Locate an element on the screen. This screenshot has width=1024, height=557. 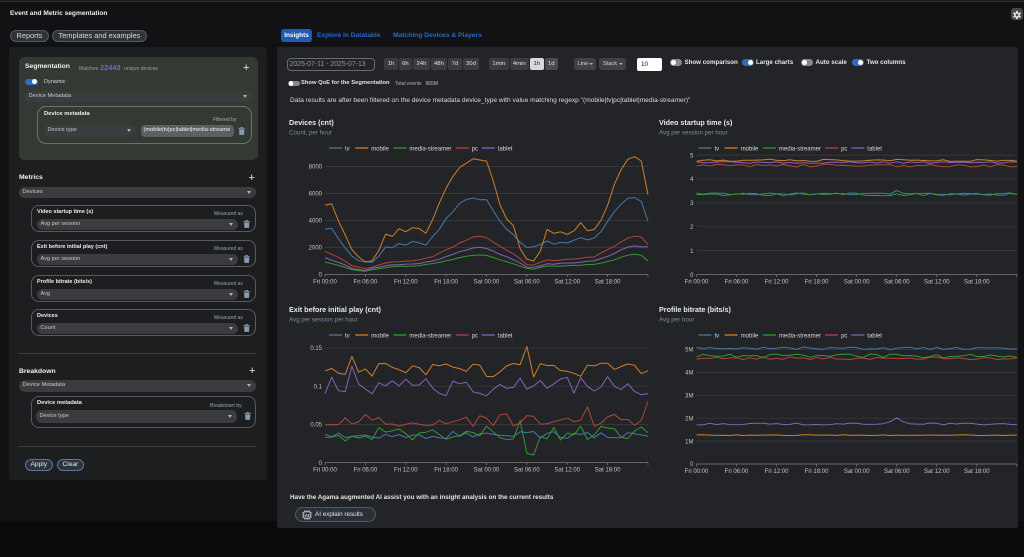
svg-text: 3M is located at coordinates (689, 397).